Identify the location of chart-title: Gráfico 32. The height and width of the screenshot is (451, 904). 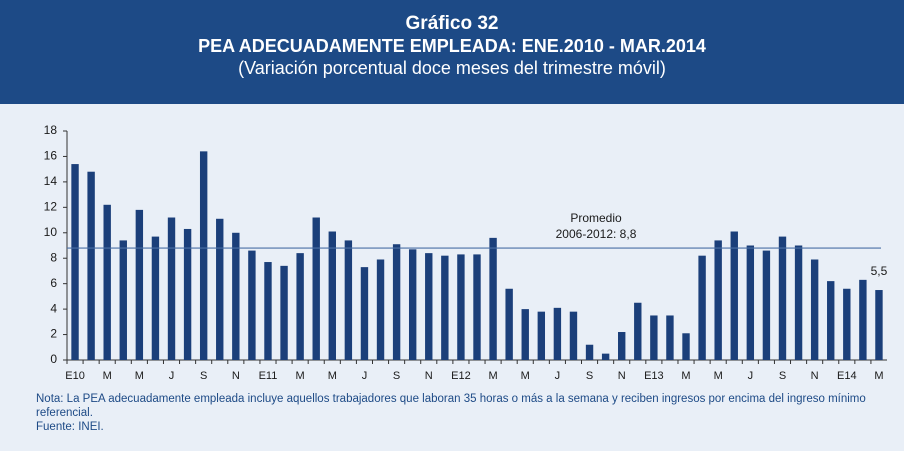
(452, 23).